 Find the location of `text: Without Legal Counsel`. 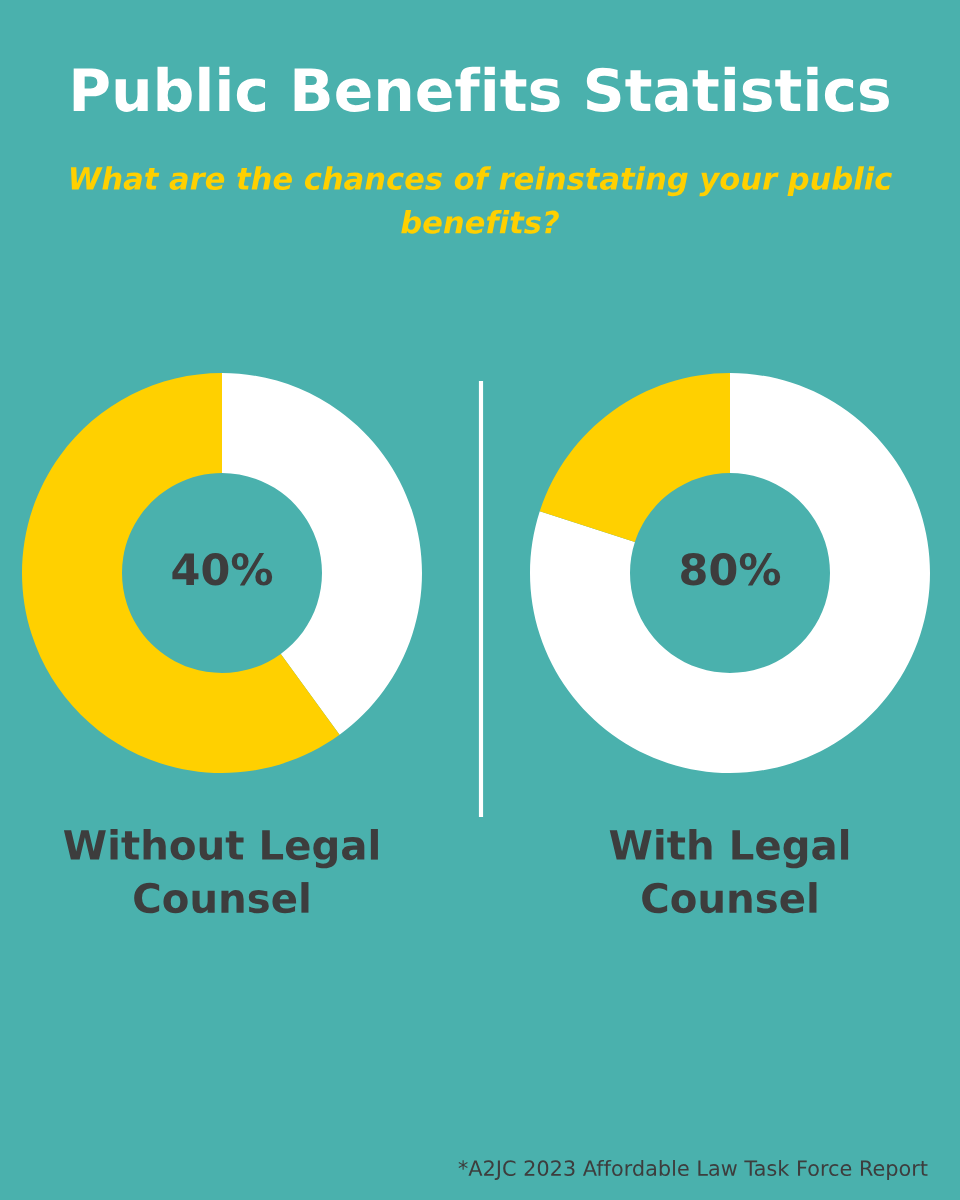

text: Without Legal Counsel is located at coordinates (220, 871).